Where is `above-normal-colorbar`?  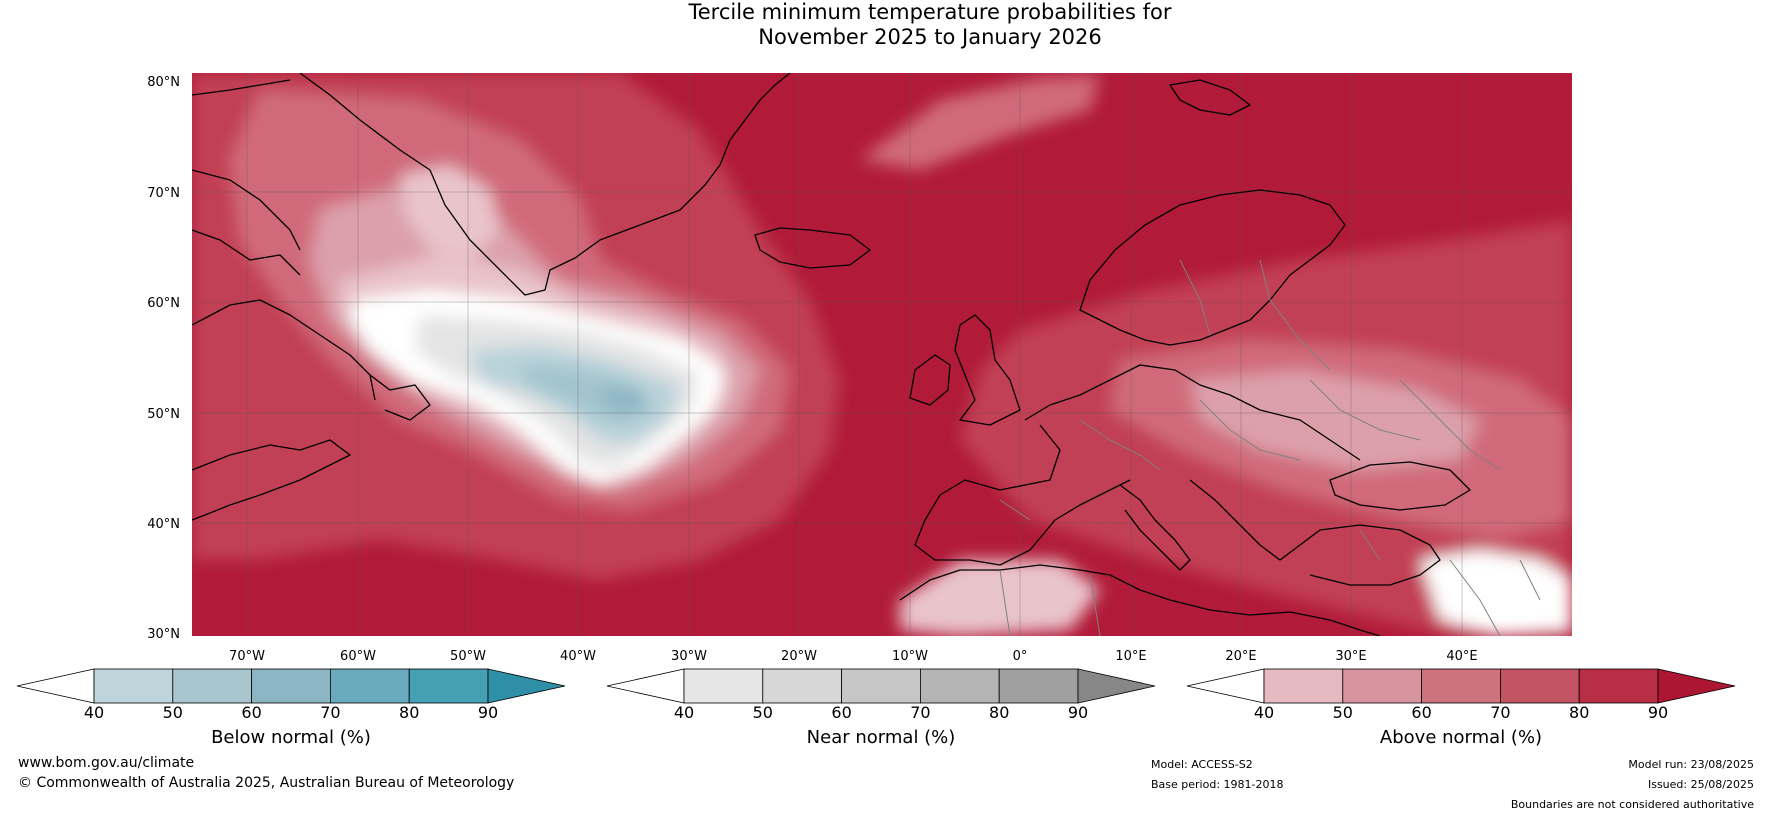
above-normal-colorbar is located at coordinates (1461, 686).